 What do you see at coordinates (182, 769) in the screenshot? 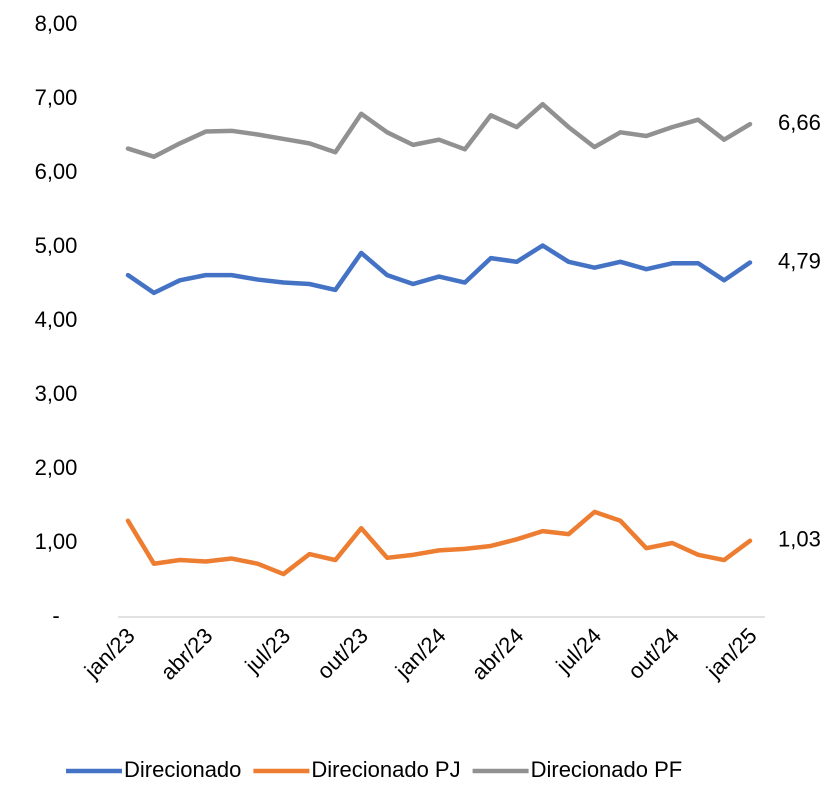
I see `legend-label: Direcionado` at bounding box center [182, 769].